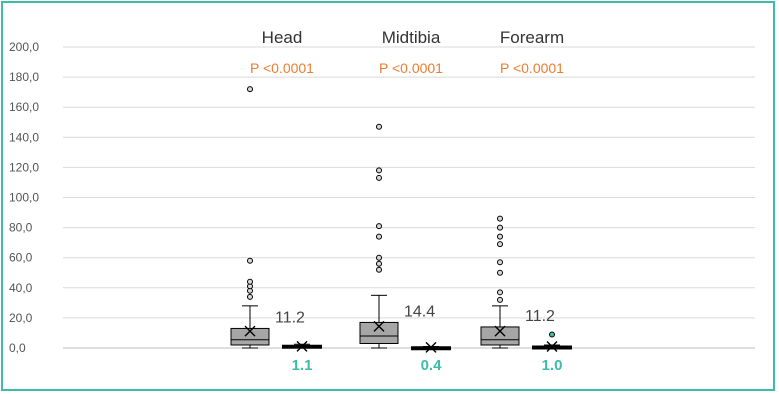 The height and width of the screenshot is (394, 779). I want to click on y-tick-label: 0,0, so click(17, 348).